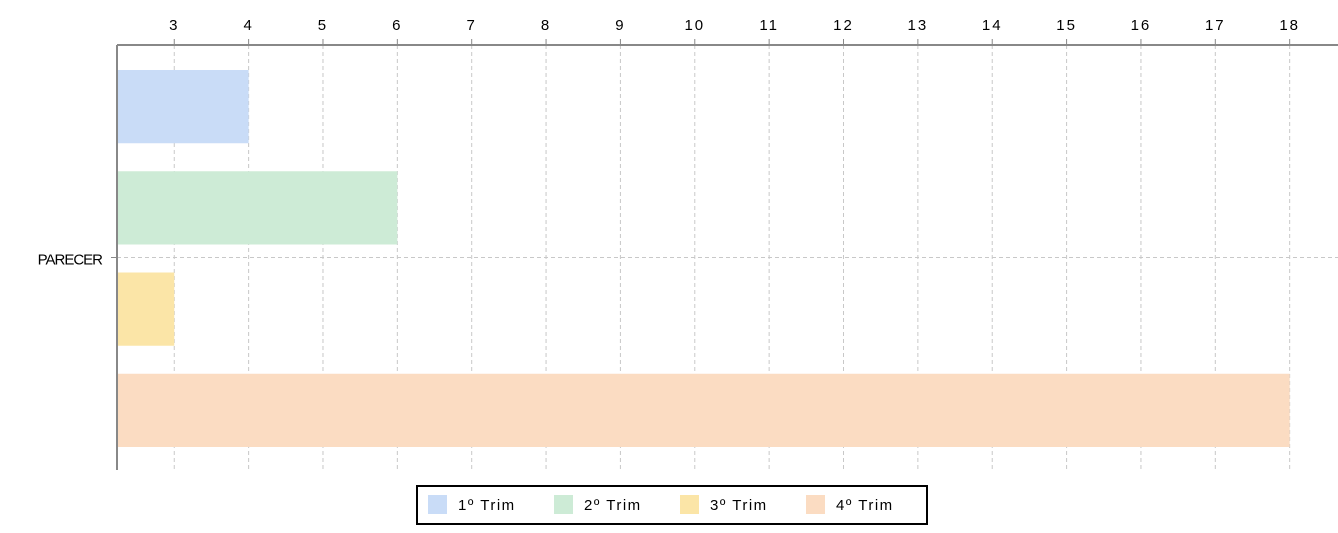 The width and height of the screenshot is (1338, 533). Describe the element at coordinates (397, 25) in the screenshot. I see `x-tick-label: 6` at that location.